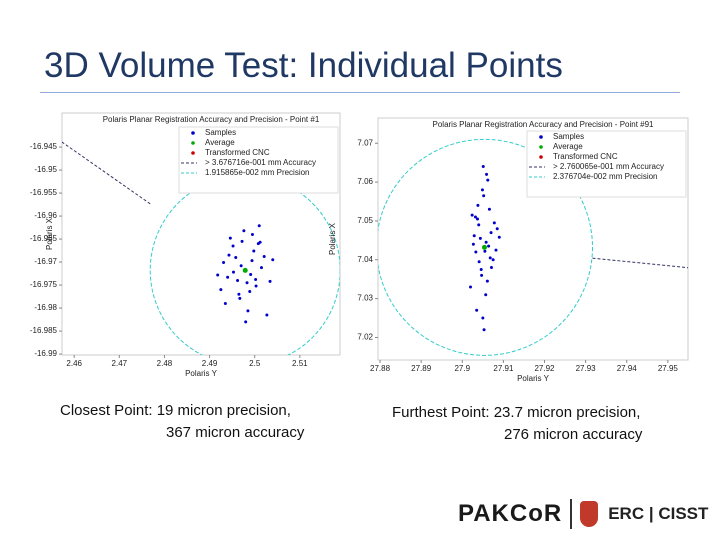 The height and width of the screenshot is (540, 720). What do you see at coordinates (44, 146) in the screenshot?
I see `y-tick-label: -16.945` at bounding box center [44, 146].